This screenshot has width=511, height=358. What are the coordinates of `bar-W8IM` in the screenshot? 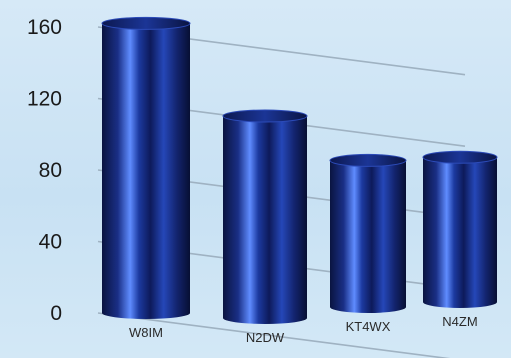 It's located at (146, 168).